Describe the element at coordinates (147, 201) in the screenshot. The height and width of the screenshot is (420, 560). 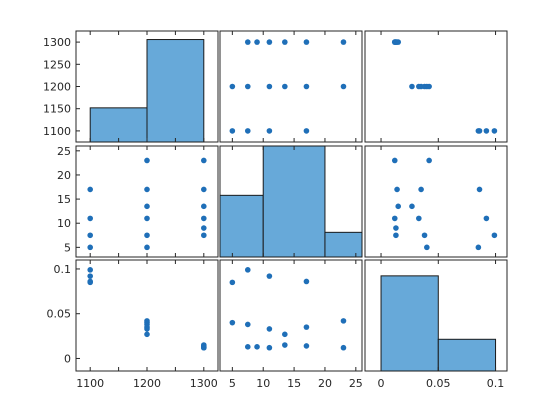
I see `panel-r2-c1-box` at that location.